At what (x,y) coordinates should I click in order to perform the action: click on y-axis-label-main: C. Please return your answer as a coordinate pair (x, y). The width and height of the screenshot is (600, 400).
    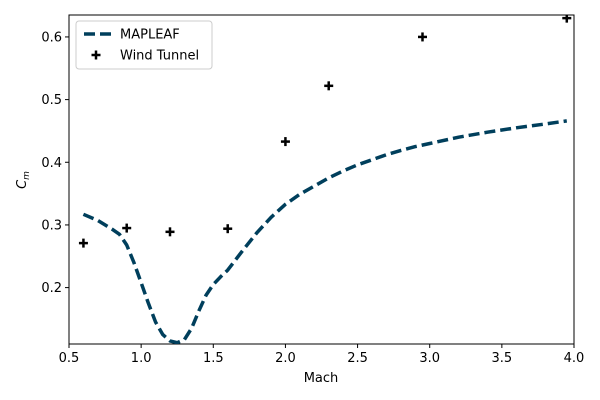
    Looking at the image, I should click on (22, 184).